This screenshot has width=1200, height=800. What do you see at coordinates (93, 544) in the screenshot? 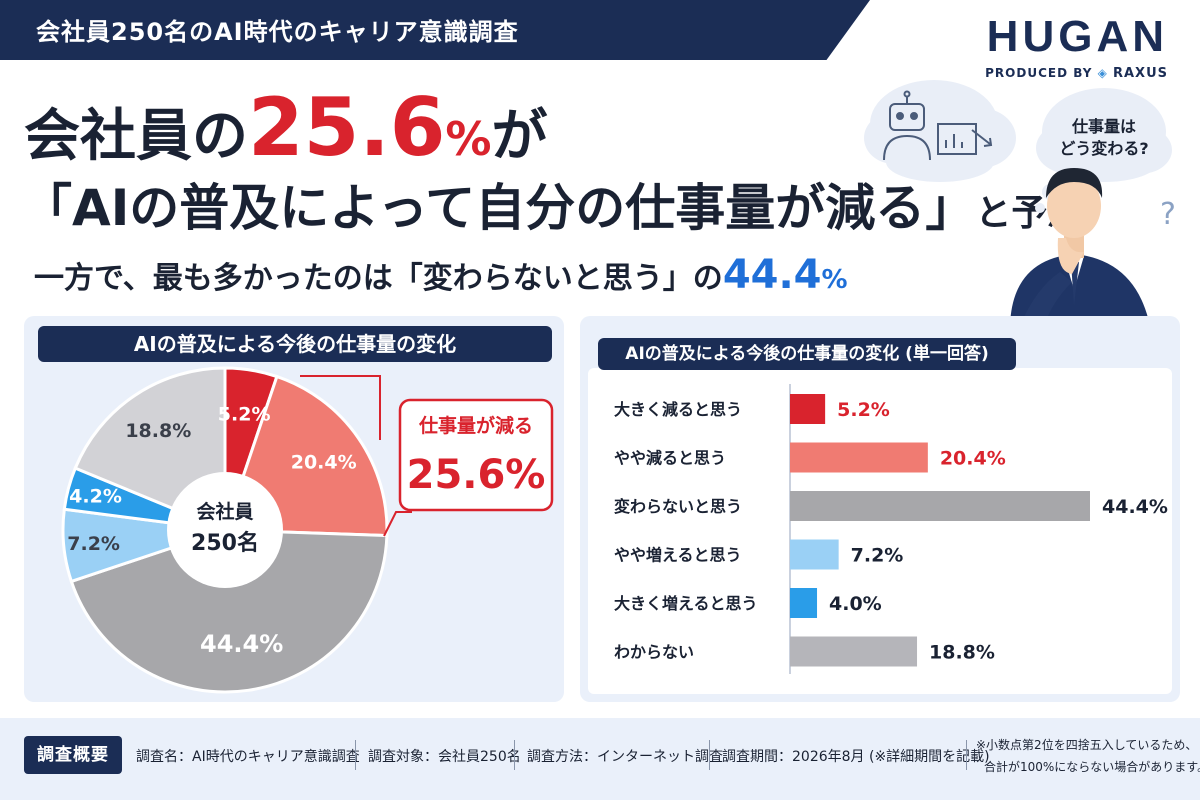
I see `pie-slice-label: 7.2%` at bounding box center [93, 544].